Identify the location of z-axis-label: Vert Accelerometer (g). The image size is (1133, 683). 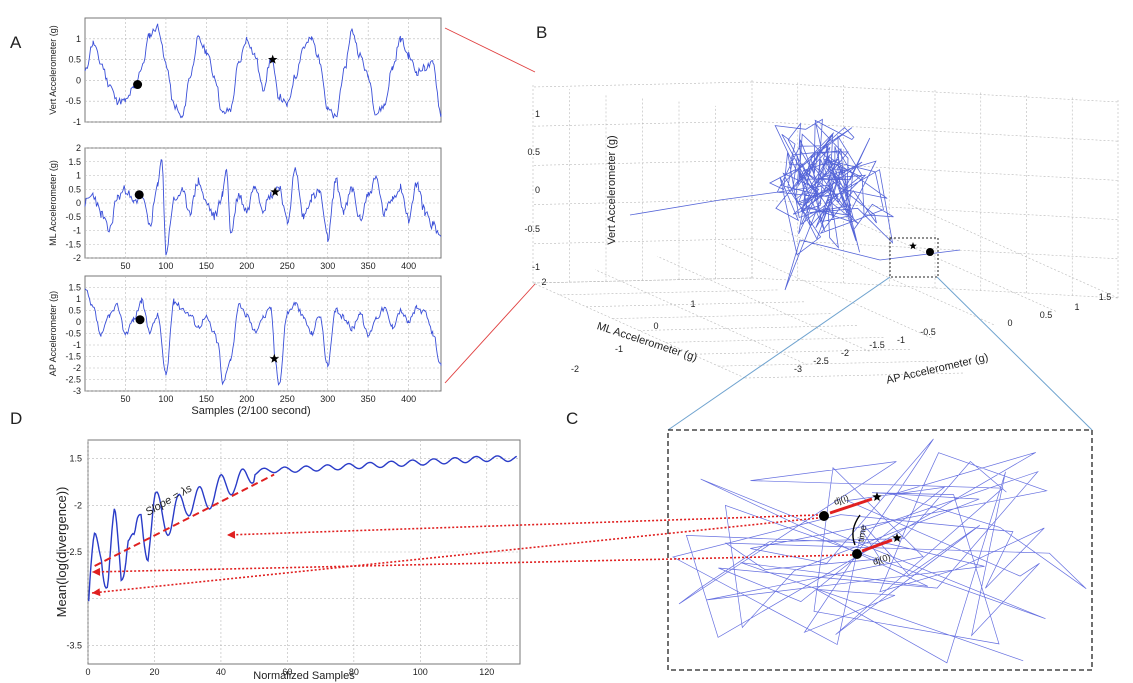
(612, 189).